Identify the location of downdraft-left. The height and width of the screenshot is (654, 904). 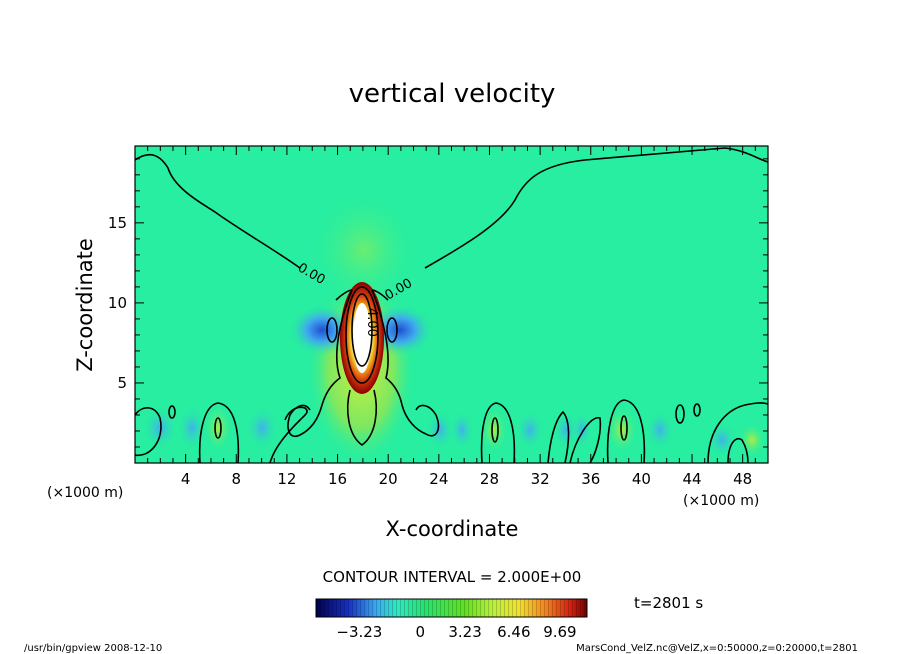
(322, 330).